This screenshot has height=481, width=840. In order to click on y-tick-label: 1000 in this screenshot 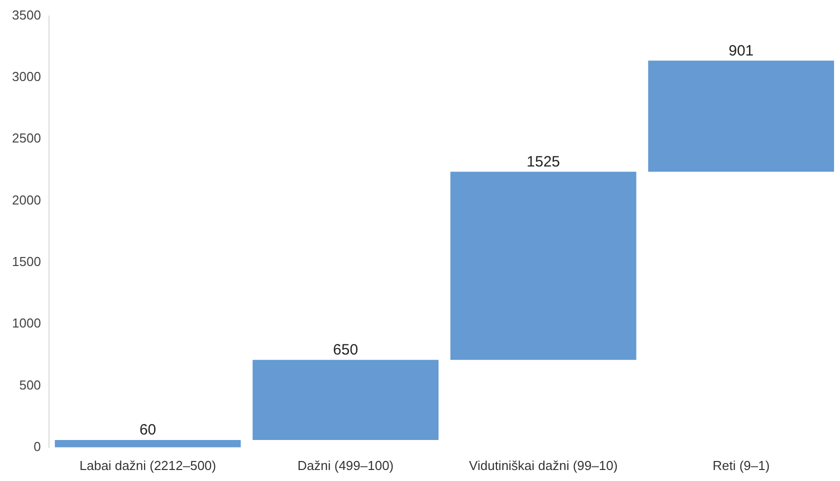, I will do `click(26, 323)`.